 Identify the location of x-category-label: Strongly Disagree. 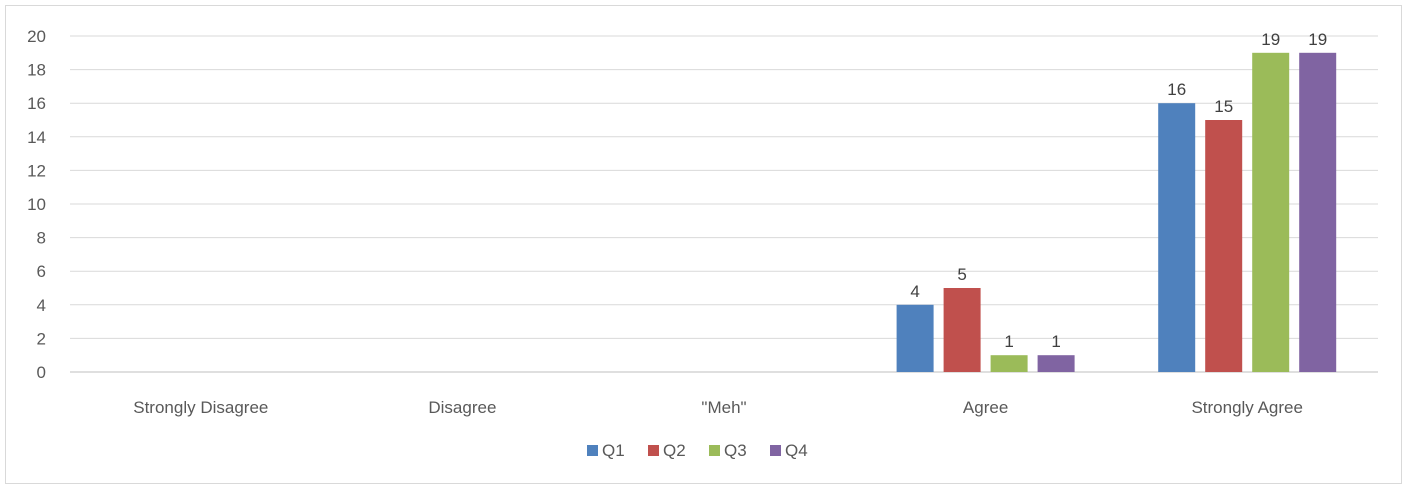
(200, 407).